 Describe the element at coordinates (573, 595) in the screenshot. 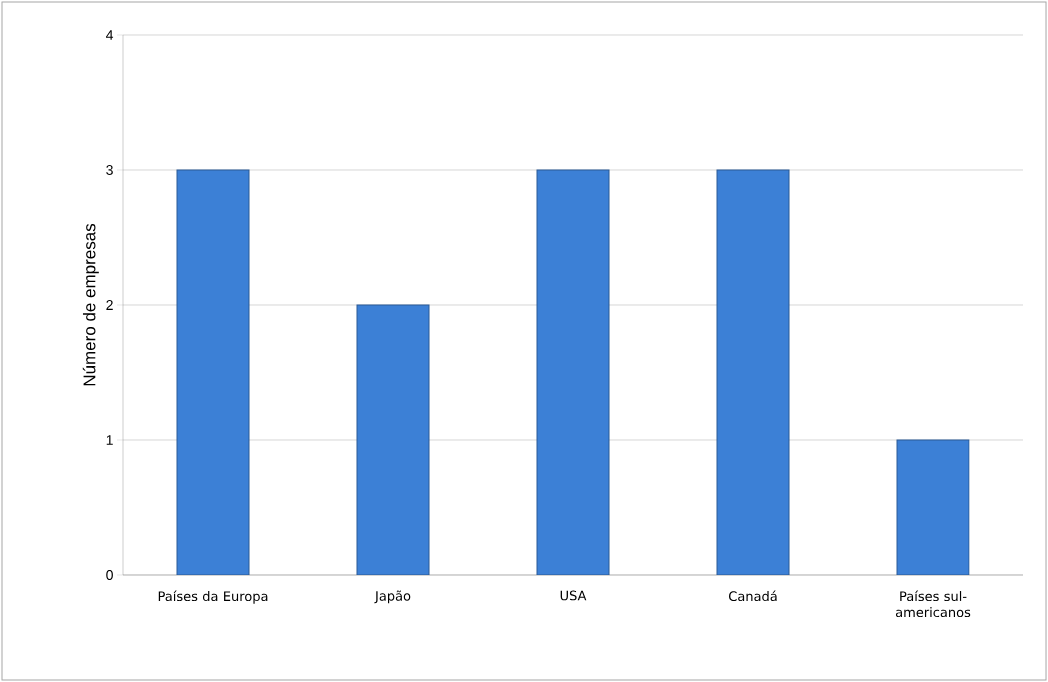

I see `x-tick-label: USA` at that location.